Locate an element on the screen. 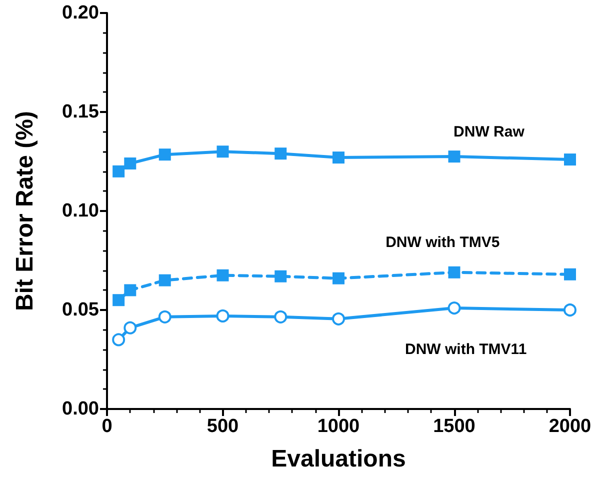 This screenshot has height=489, width=597. x-tick-label: 0 is located at coordinates (107, 426).